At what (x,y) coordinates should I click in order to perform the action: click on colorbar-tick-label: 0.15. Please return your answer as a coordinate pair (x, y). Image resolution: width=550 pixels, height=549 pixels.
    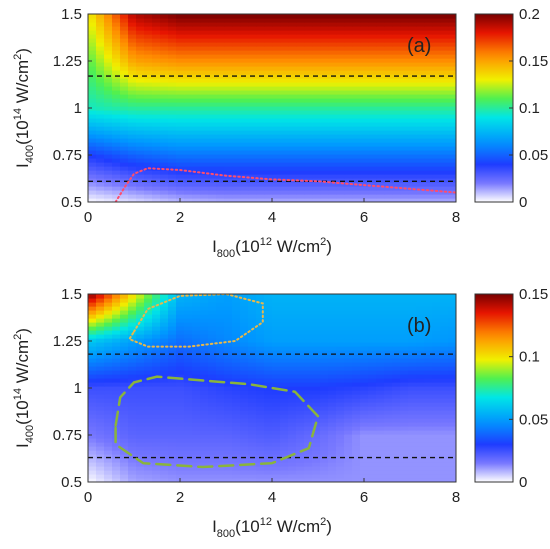
    Looking at the image, I should click on (533, 294).